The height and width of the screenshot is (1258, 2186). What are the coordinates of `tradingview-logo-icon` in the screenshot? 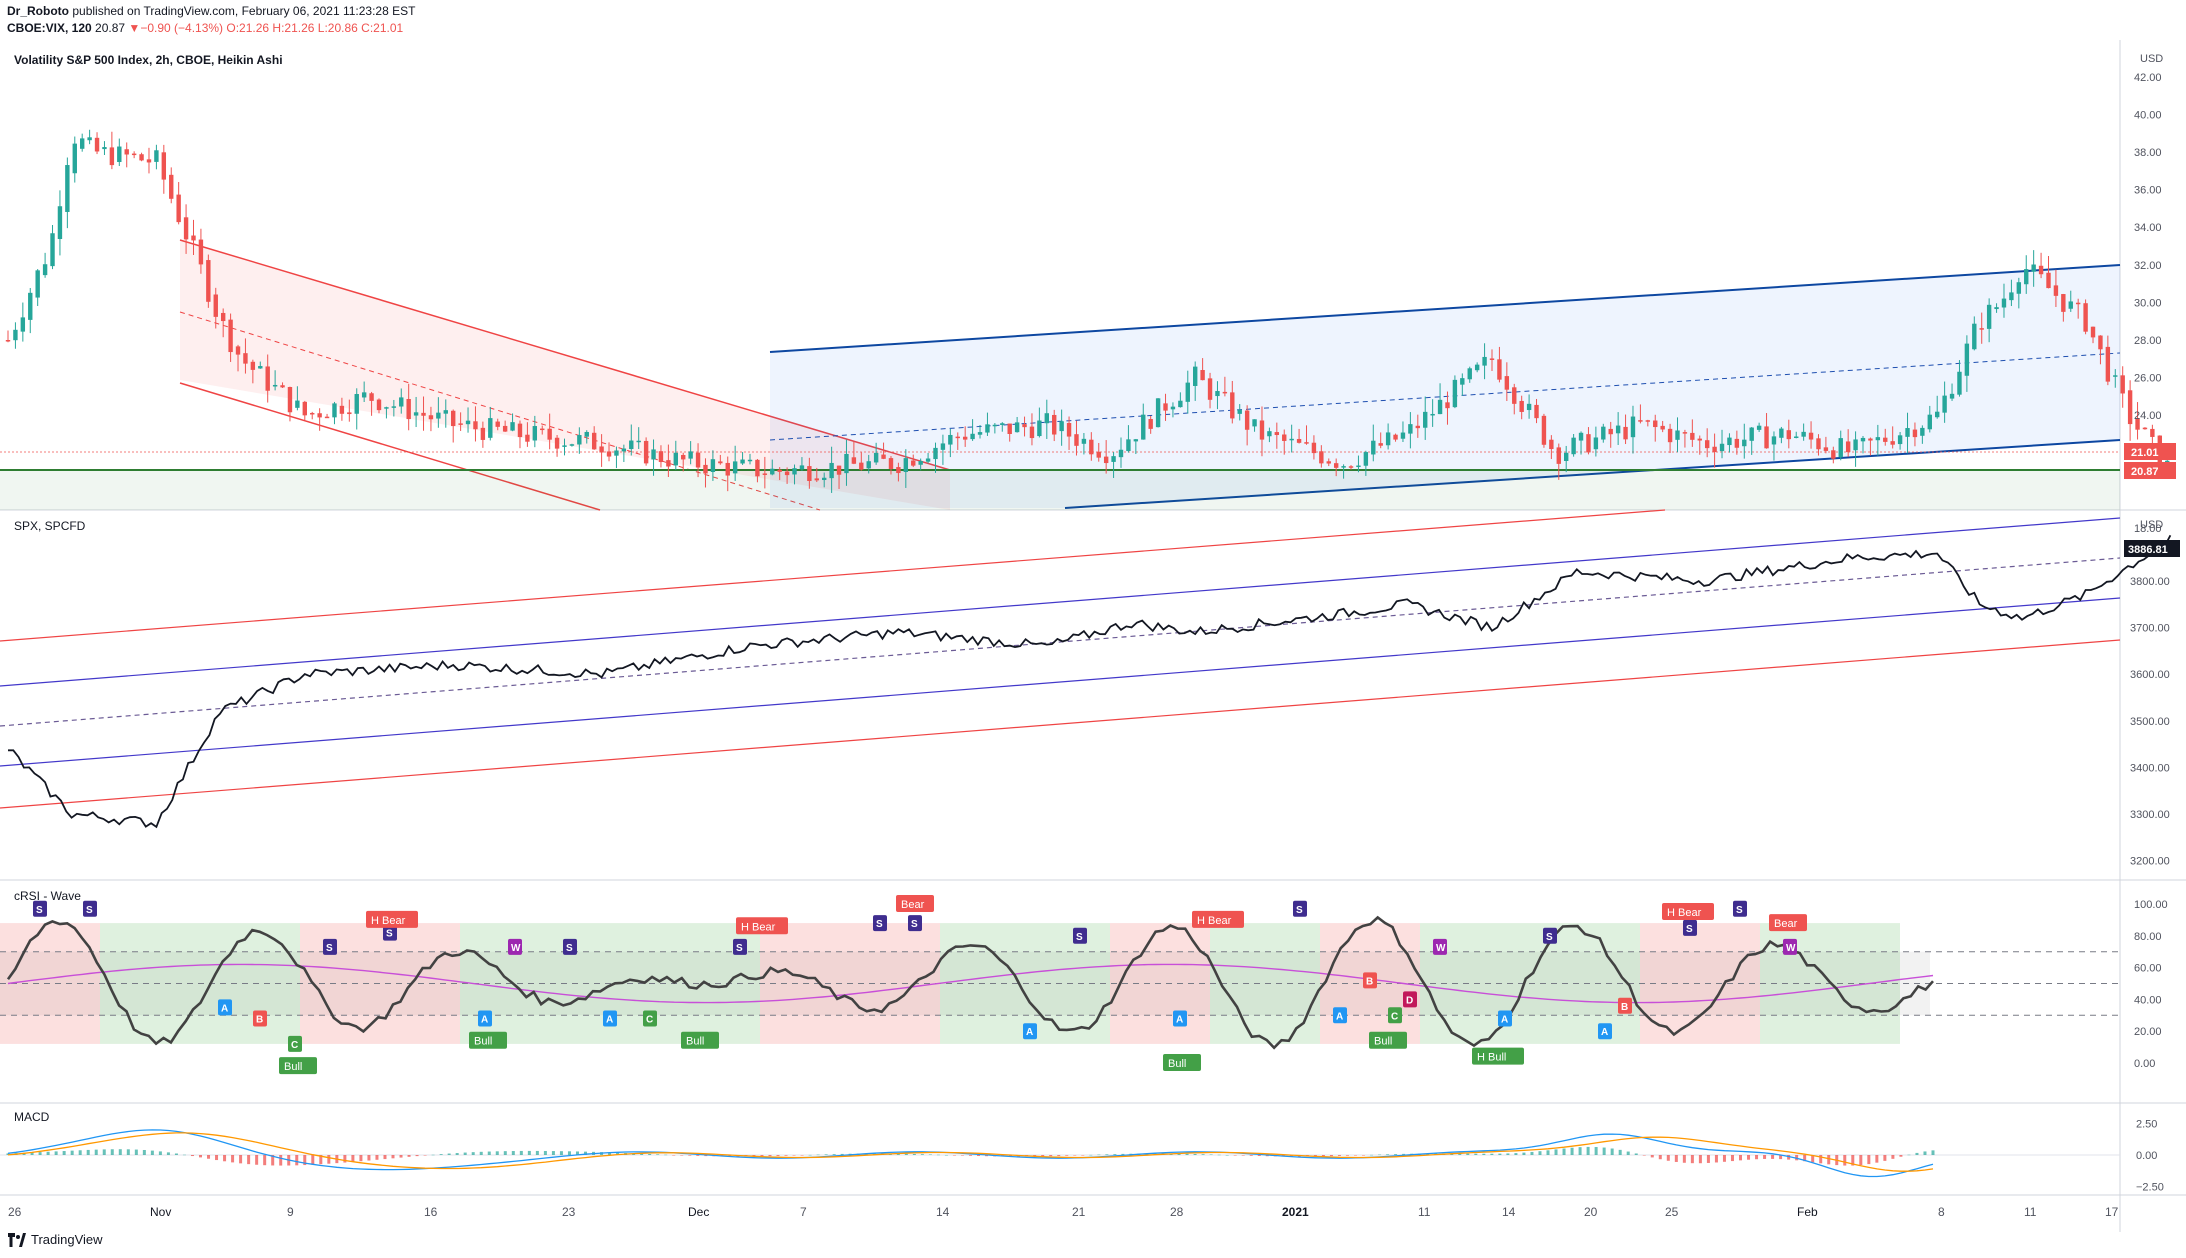 It's located at (17, 1239).